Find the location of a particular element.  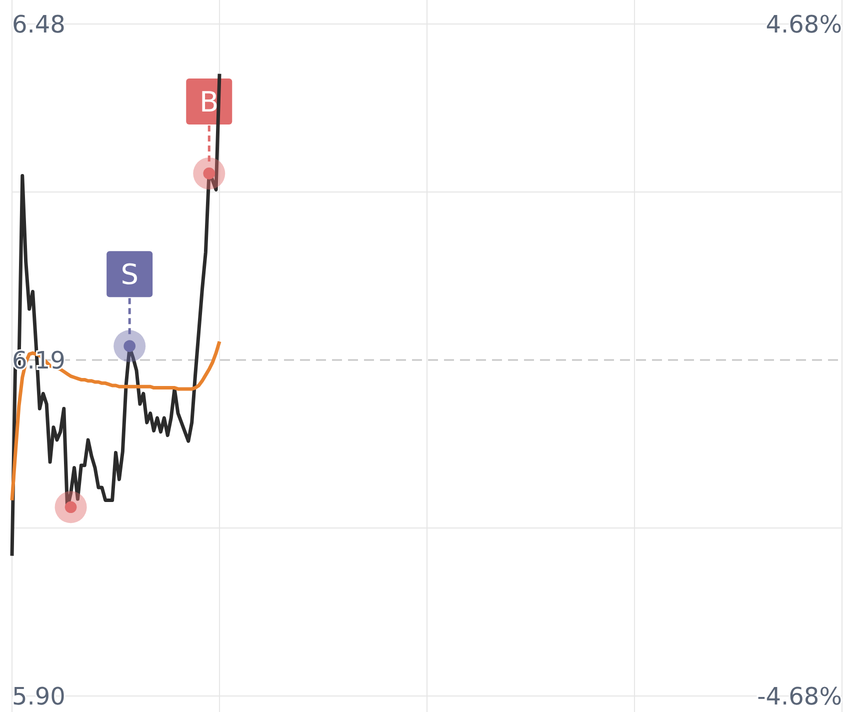

y2-tick-label: 4.68% is located at coordinates (804, 24).